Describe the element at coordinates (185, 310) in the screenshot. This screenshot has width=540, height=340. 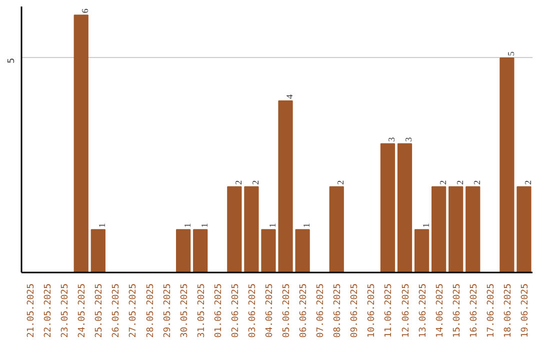
I see `x-tick-label: 30.05.2025` at that location.